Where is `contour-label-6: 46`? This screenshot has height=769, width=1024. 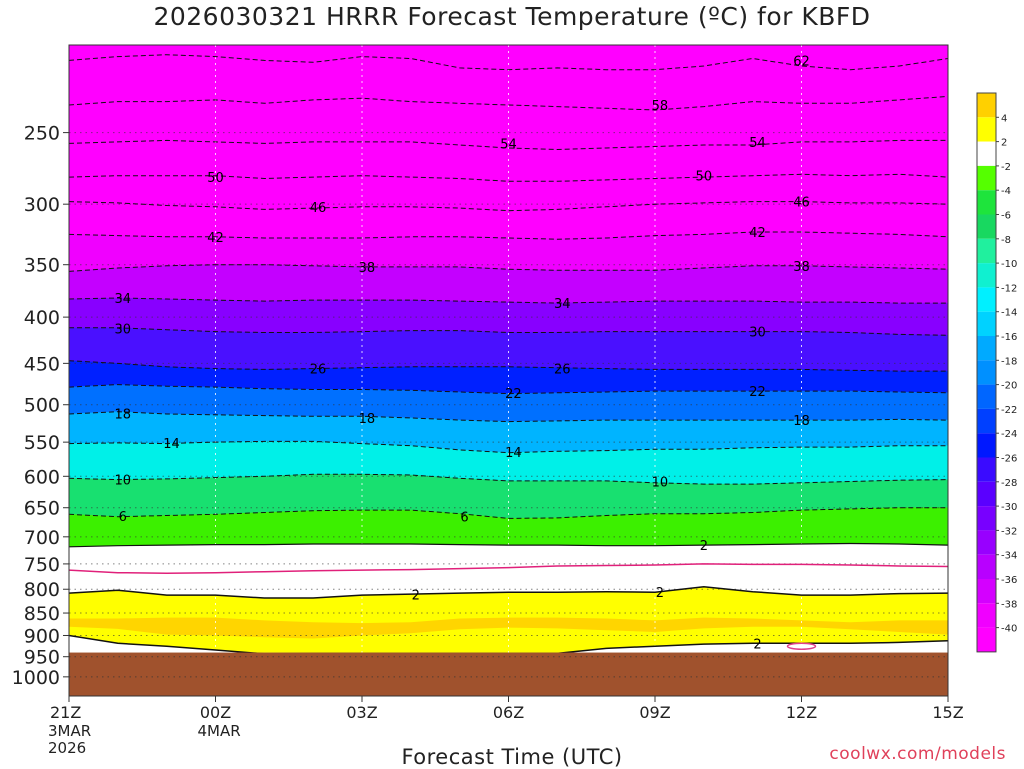
contour-label-6: 46 is located at coordinates (318, 208).